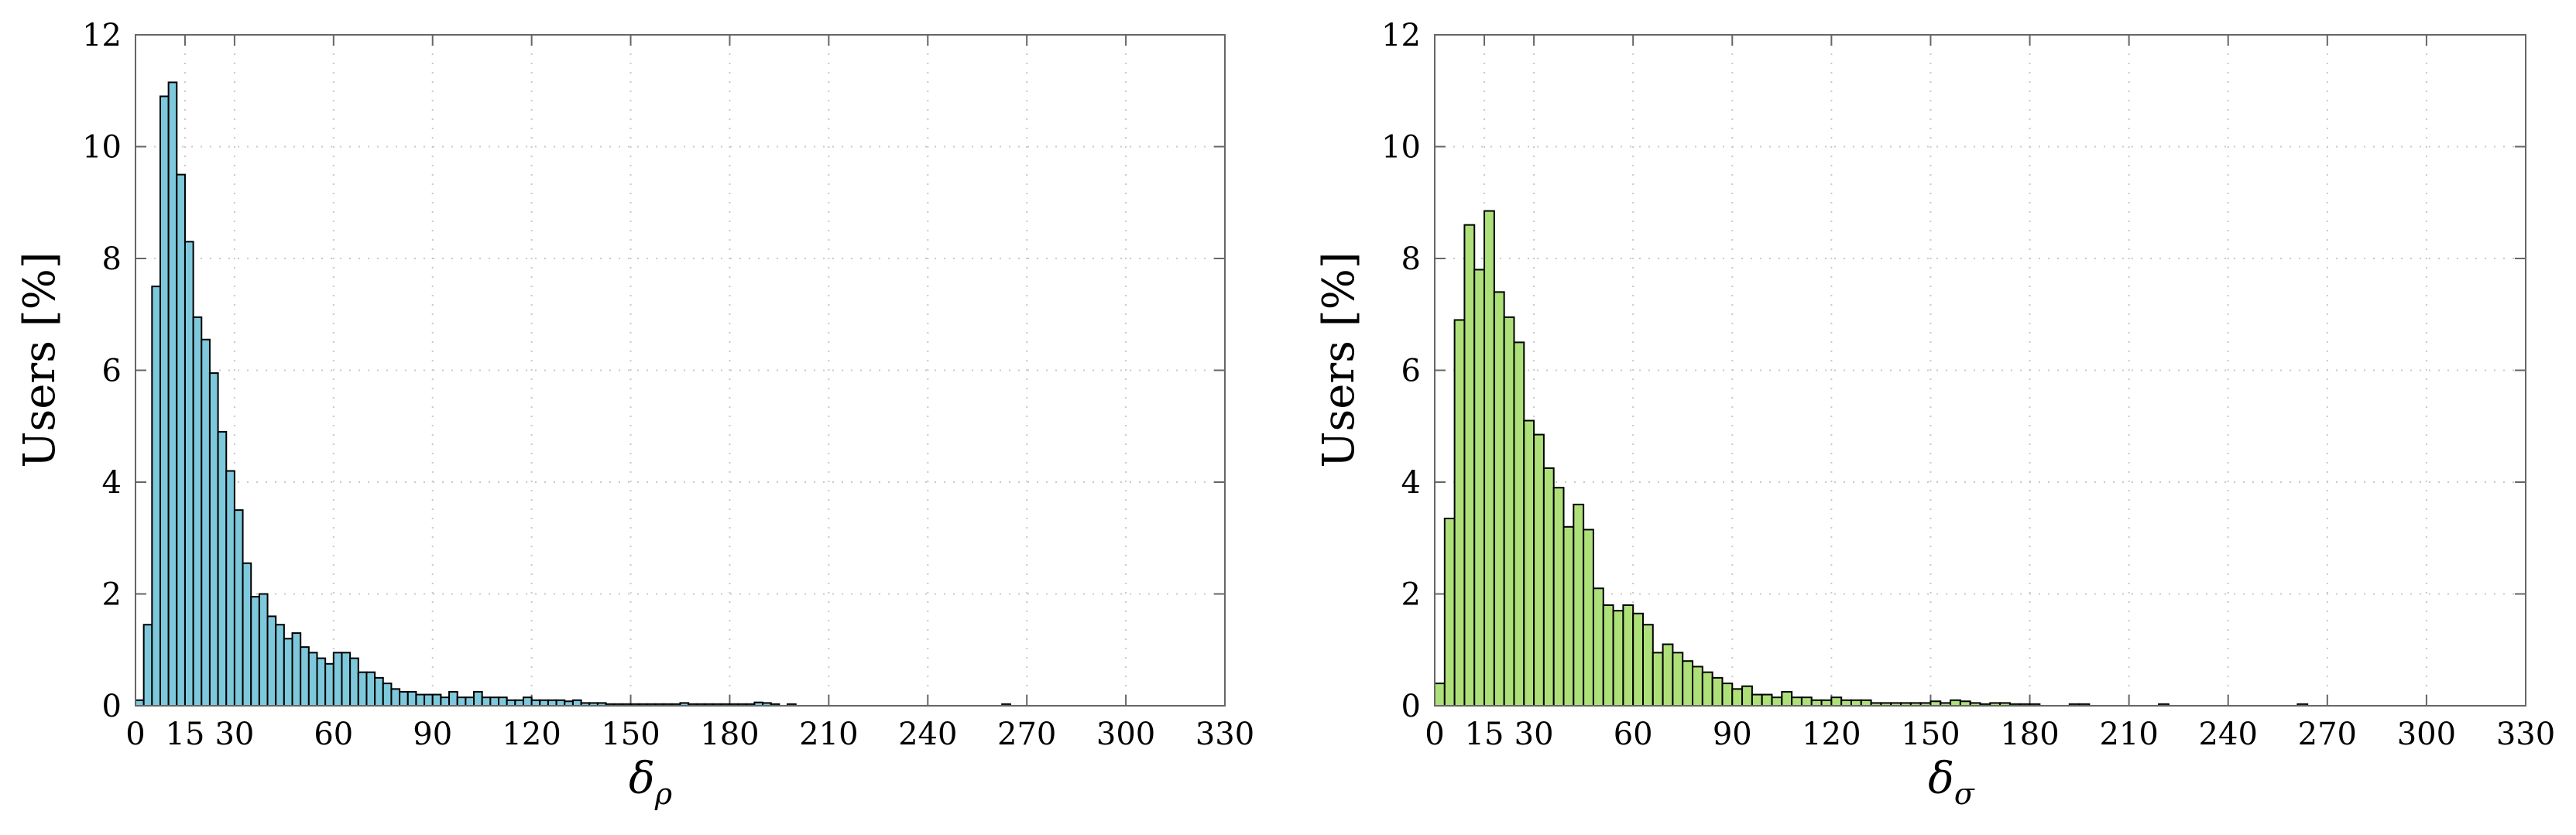 The width and height of the screenshot is (2576, 835). What do you see at coordinates (927, 734) in the screenshot?
I see `x-tick-label: 240` at bounding box center [927, 734].